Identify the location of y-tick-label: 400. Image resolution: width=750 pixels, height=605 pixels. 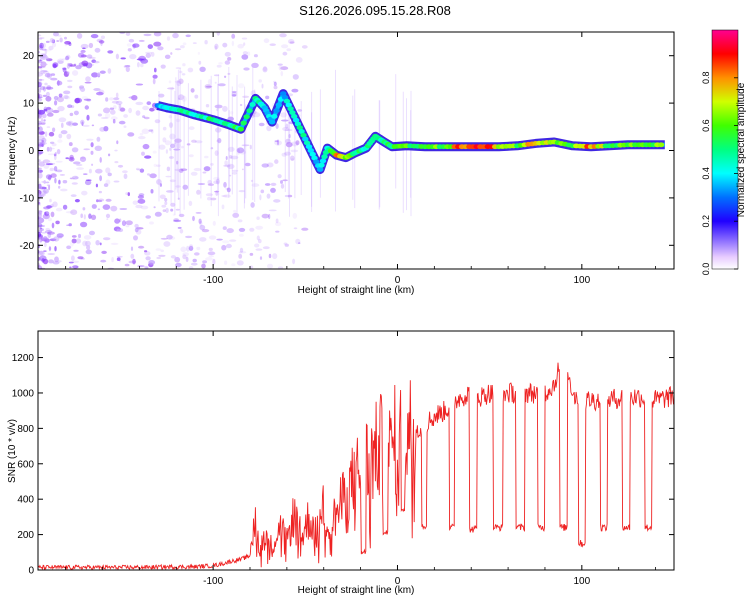
(25, 500).